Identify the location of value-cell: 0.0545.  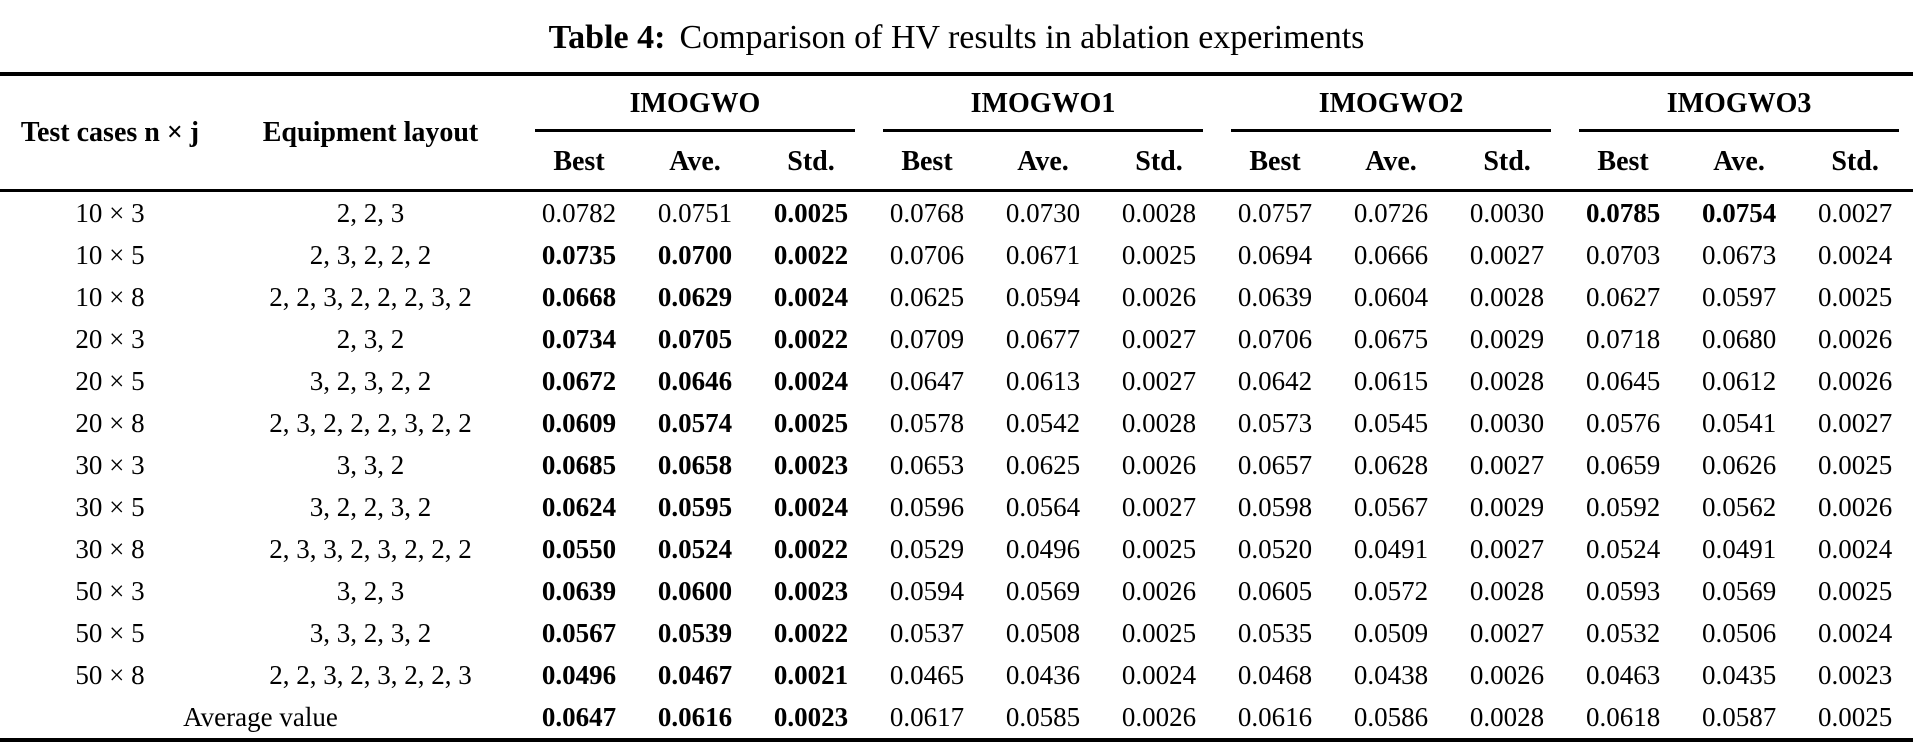
(1391, 422).